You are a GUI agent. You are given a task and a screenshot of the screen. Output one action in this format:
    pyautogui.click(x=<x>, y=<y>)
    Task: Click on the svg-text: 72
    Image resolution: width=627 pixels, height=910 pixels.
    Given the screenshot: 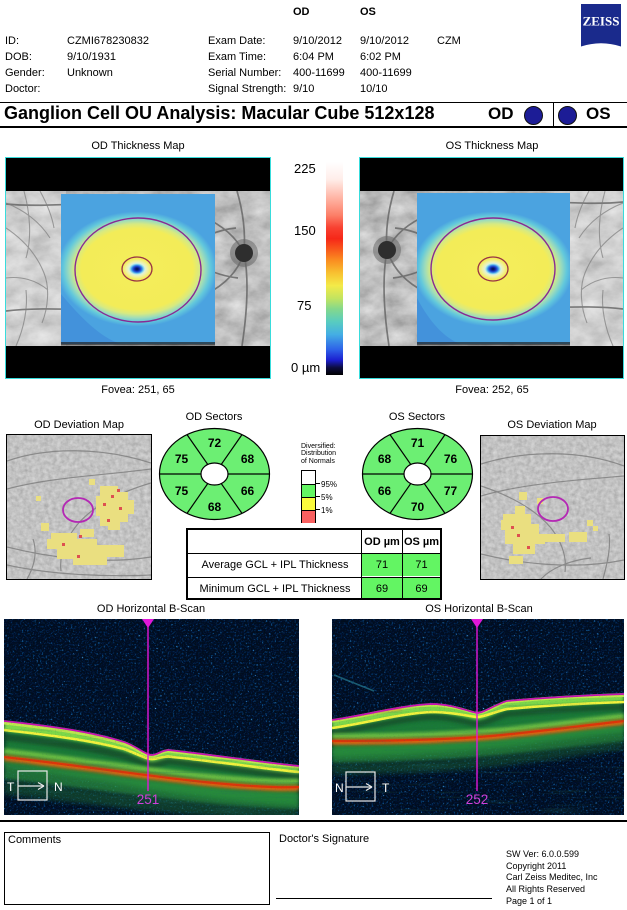 What is the action you would take?
    pyautogui.click(x=215, y=443)
    